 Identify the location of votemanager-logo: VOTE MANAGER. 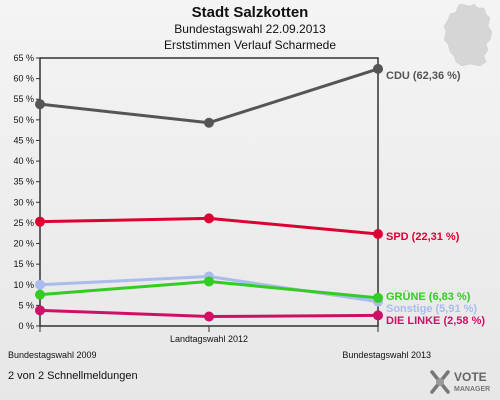
(460, 382).